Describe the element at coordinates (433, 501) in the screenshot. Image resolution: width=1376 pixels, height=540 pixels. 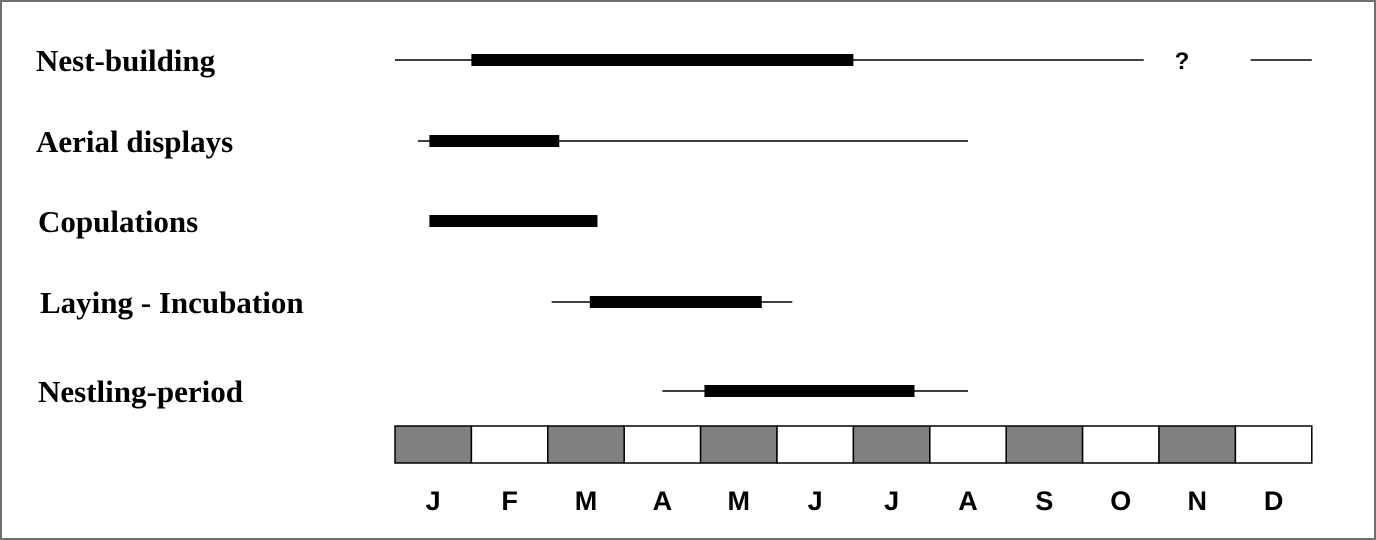
I see `month-label-0: J` at that location.